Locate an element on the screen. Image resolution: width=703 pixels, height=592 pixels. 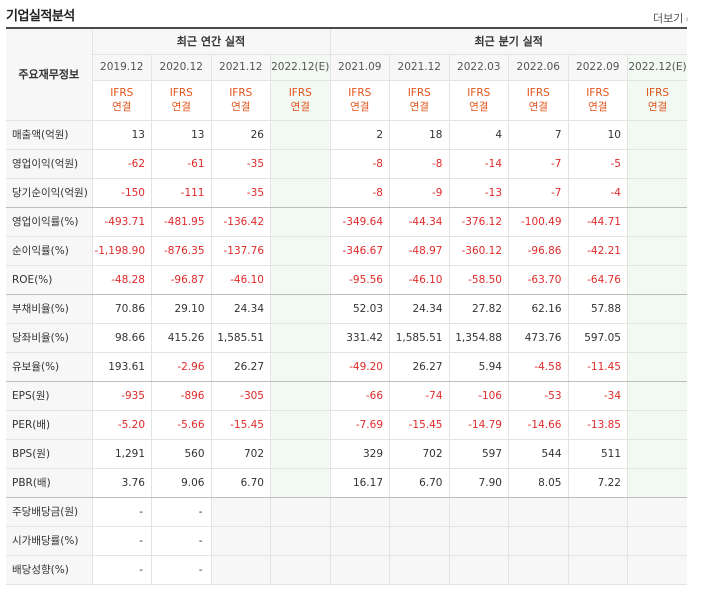
table-cell: 24.34 is located at coordinates (240, 308).